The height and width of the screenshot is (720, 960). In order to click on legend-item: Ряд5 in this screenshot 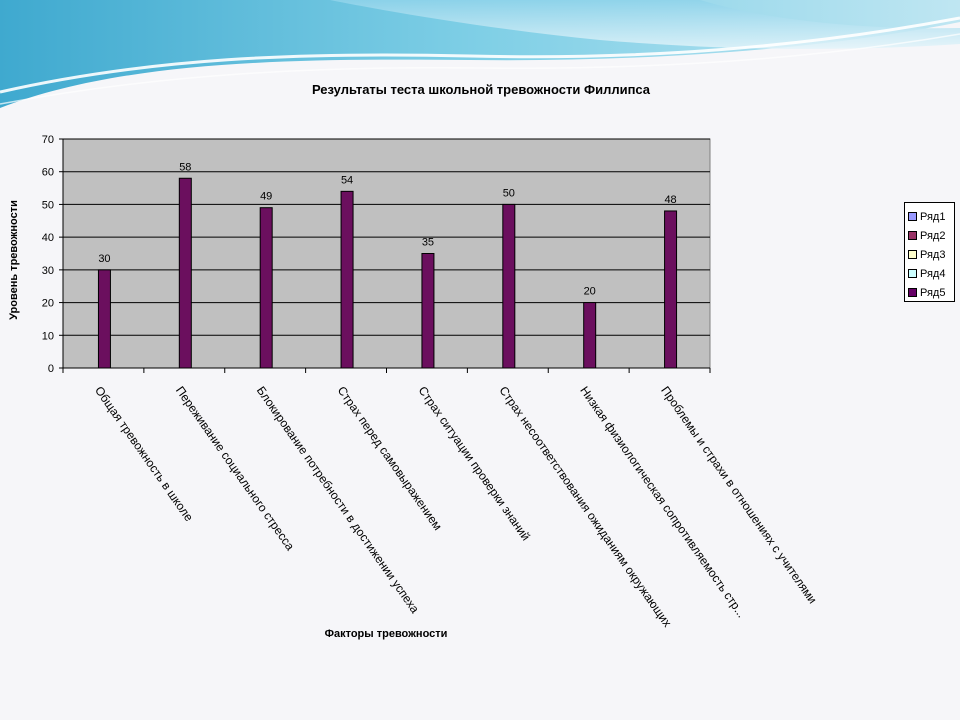, I will do `click(931, 292)`.